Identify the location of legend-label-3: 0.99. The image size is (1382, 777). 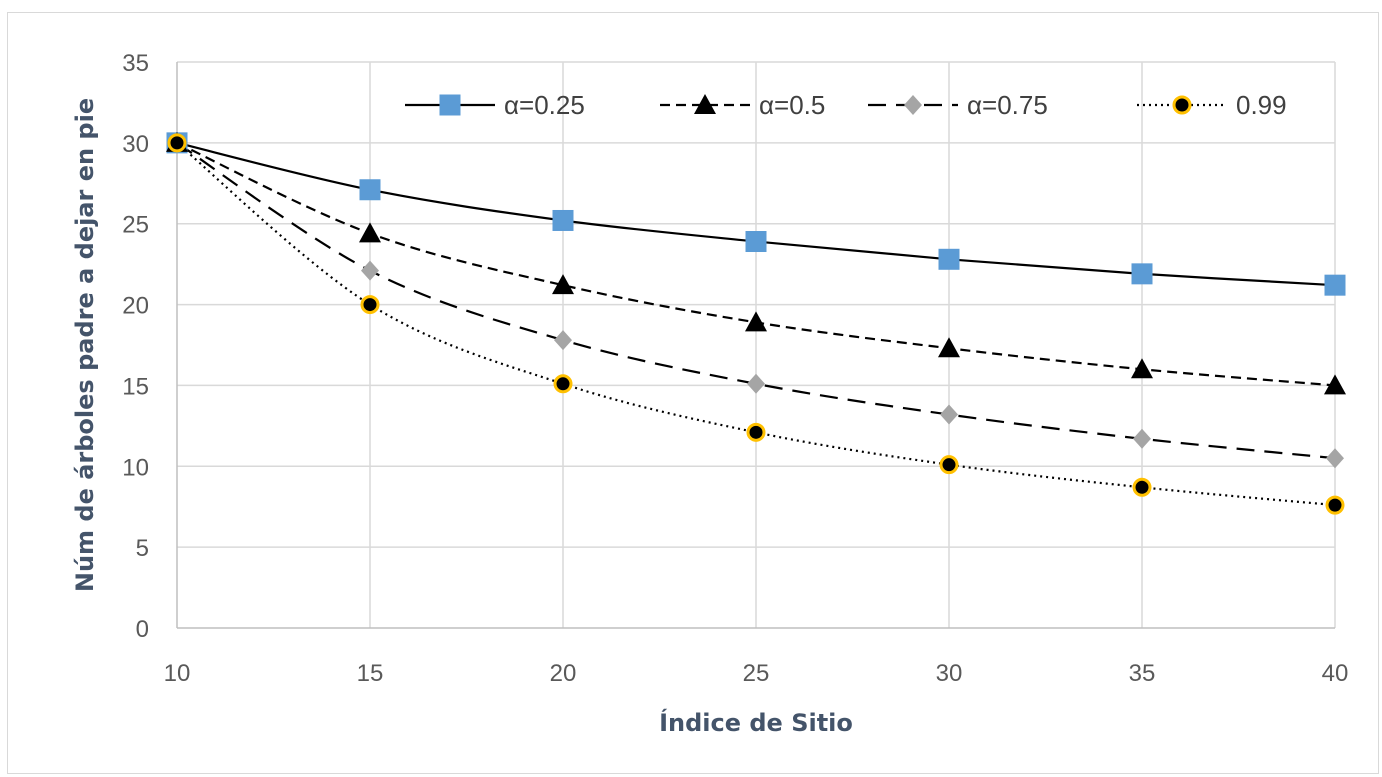
(1261, 105).